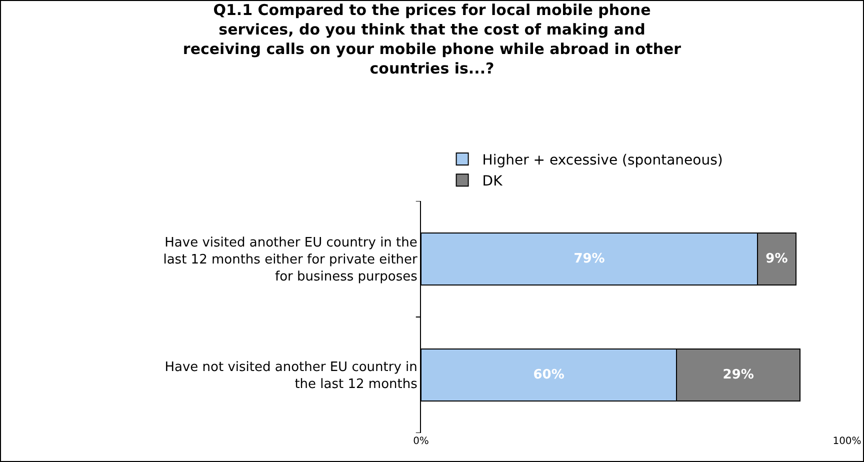 This screenshot has height=462, width=864. Describe the element at coordinates (777, 259) in the screenshot. I see `data-label: 9%` at that location.